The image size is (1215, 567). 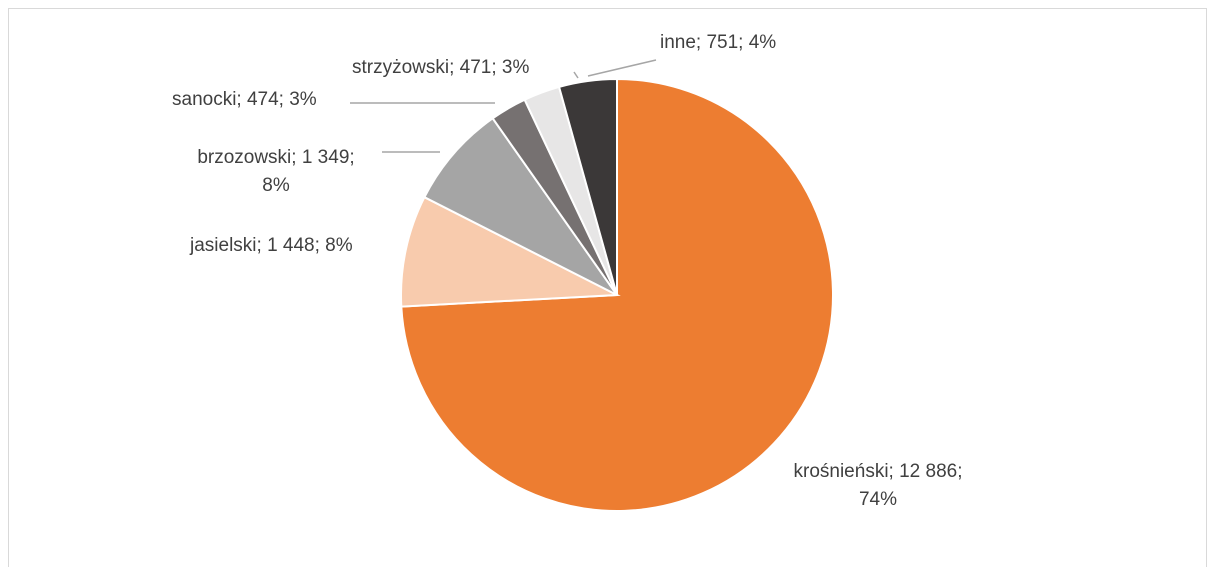 I want to click on data-label-line: krośnieński; 12 886;, so click(x=878, y=471).